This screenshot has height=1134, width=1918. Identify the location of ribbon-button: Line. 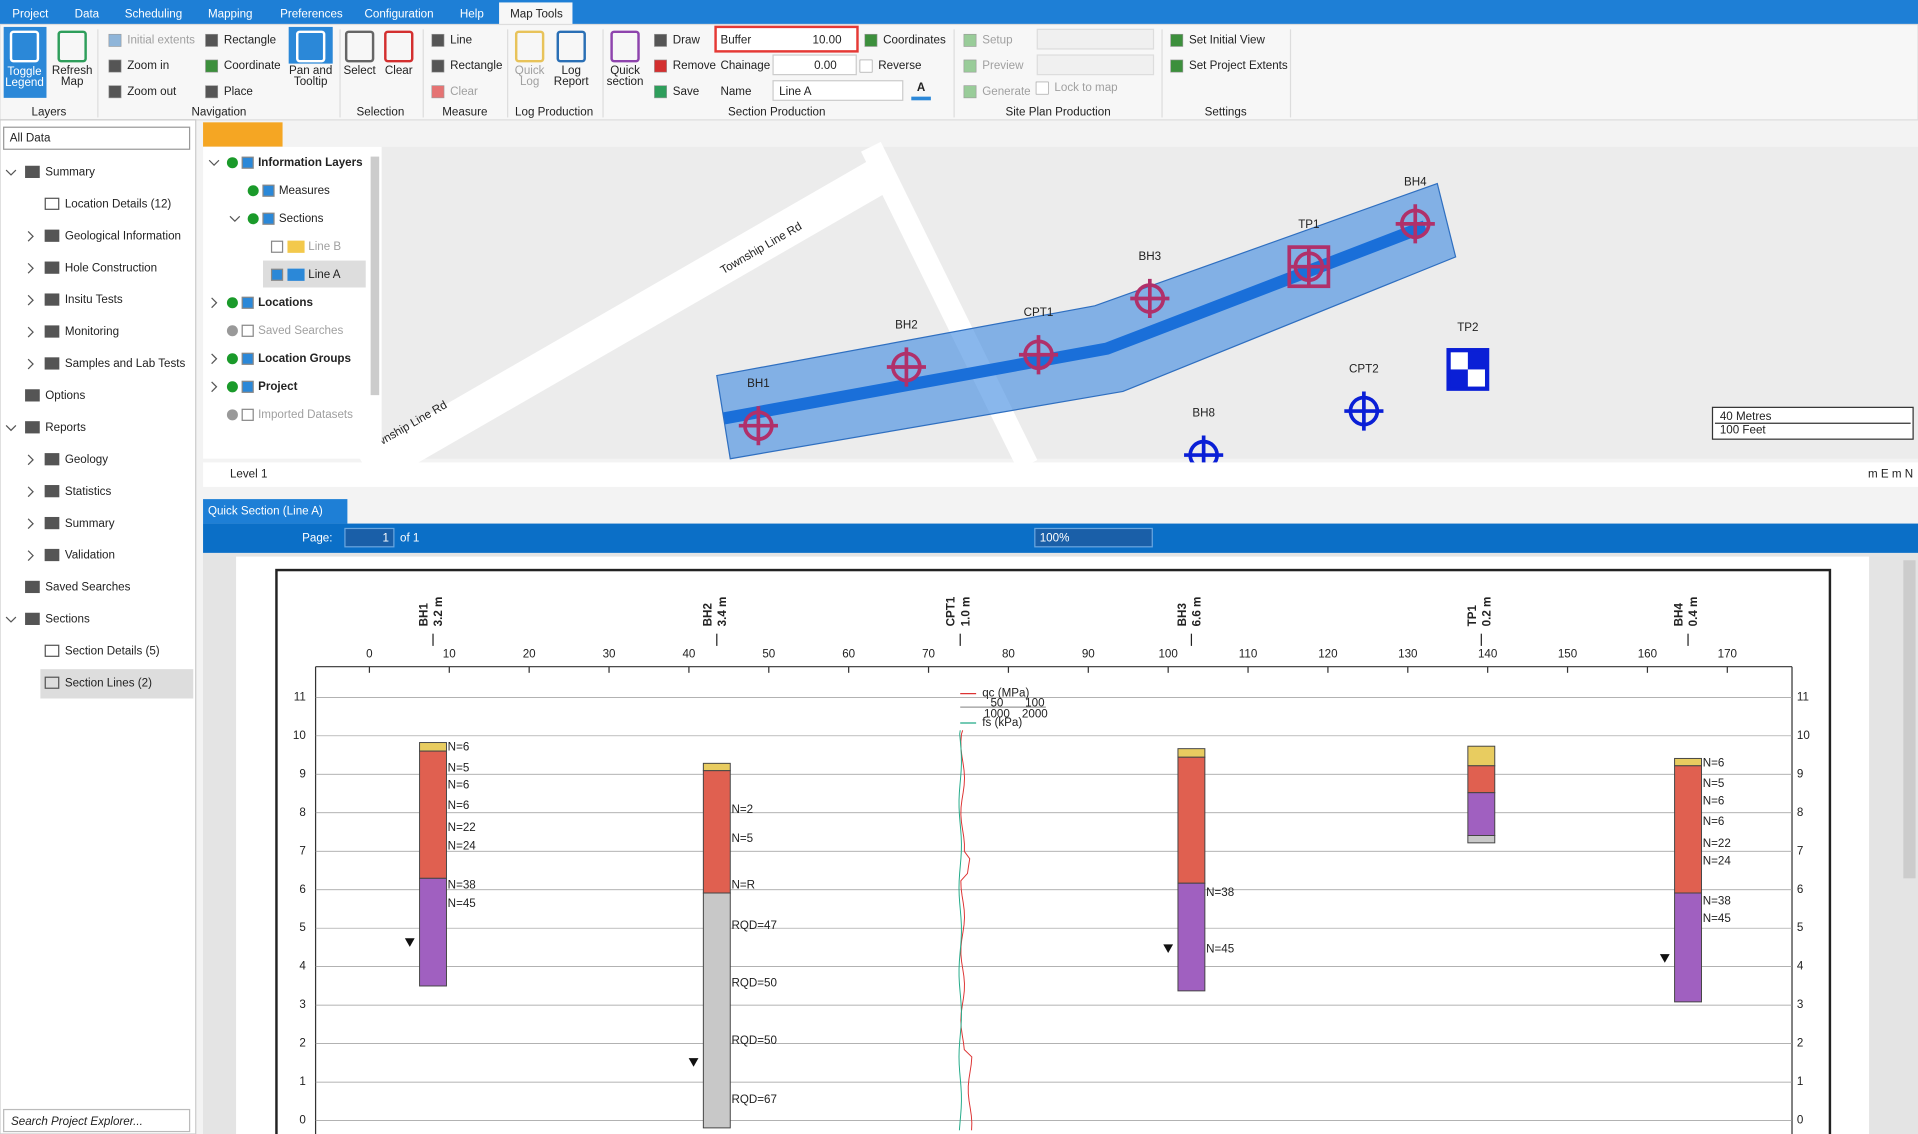
(461, 39).